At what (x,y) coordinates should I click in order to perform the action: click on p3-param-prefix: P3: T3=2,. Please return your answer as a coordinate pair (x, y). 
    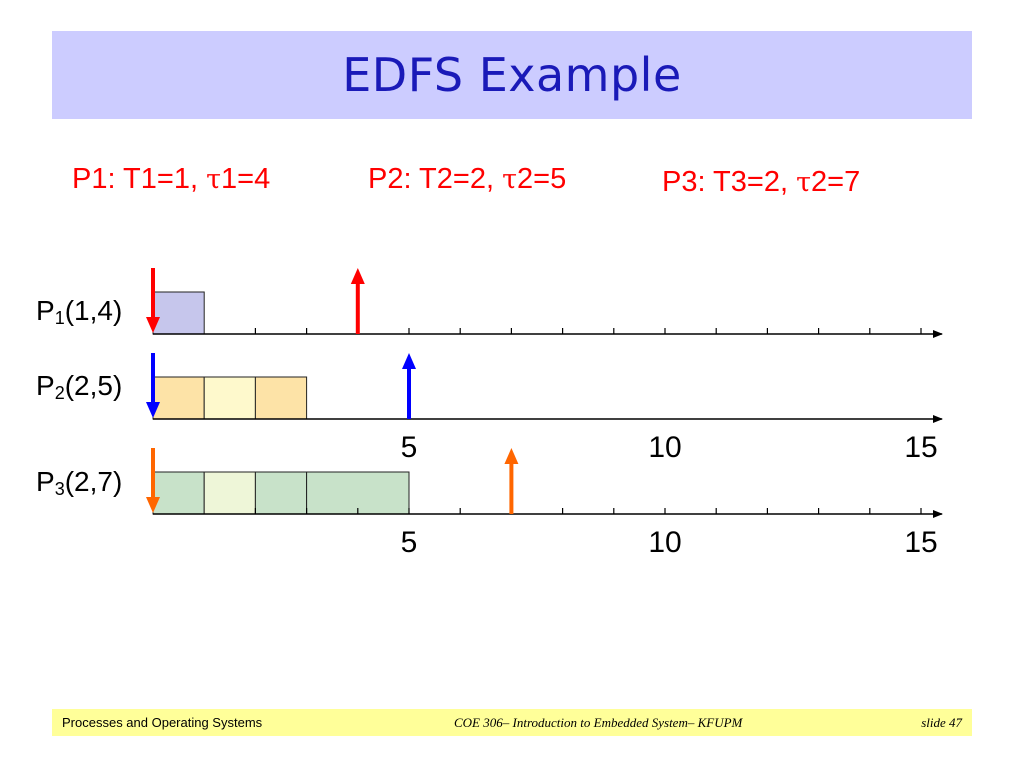
    Looking at the image, I should click on (729, 182).